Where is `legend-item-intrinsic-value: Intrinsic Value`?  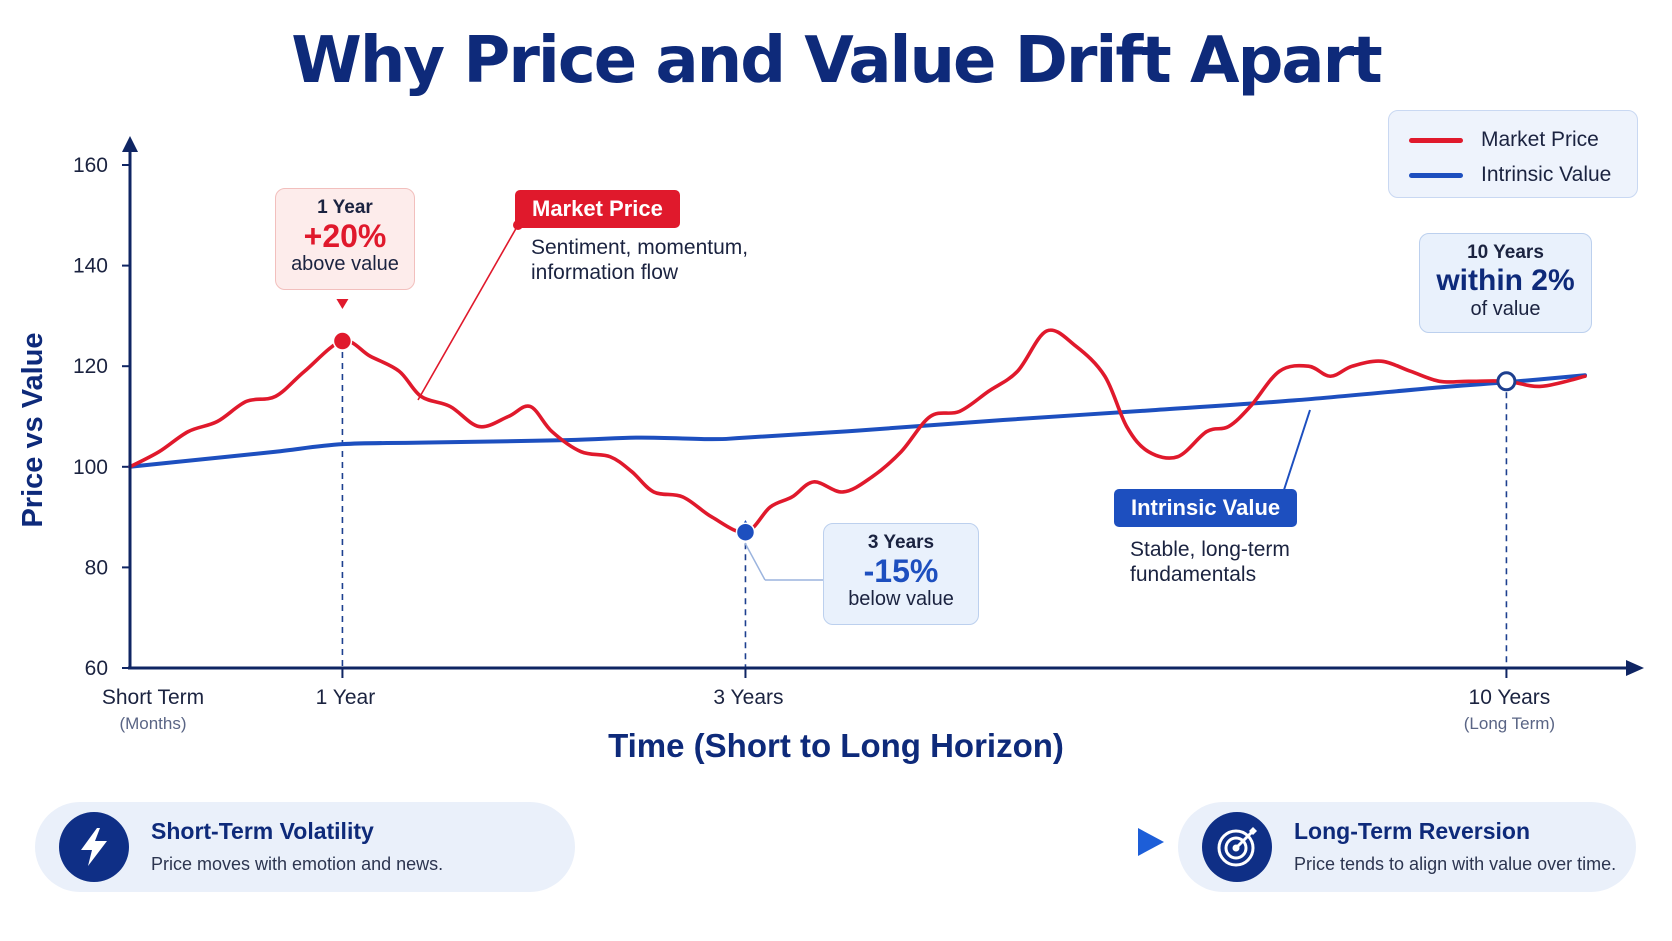
legend-item-intrinsic-value: Intrinsic Value is located at coordinates (1510, 175).